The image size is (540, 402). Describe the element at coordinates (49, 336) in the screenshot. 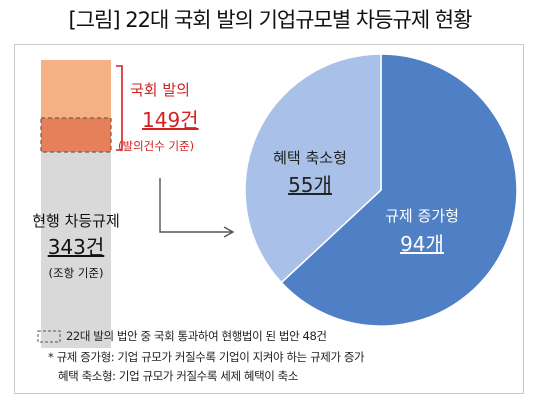

I see `dashed-legend-swatch` at that location.